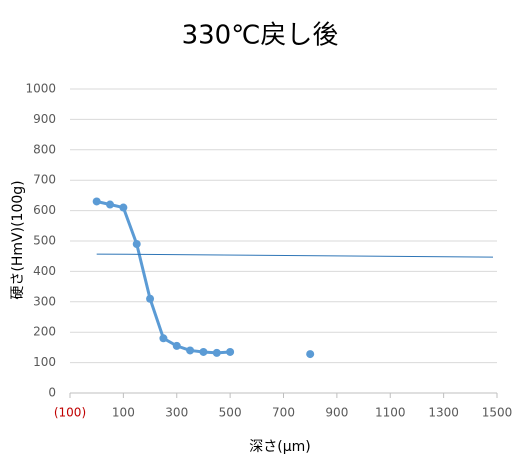 This screenshot has width=519, height=472. Describe the element at coordinates (44, 149) in the screenshot. I see `y-tick-label: 800` at that location.